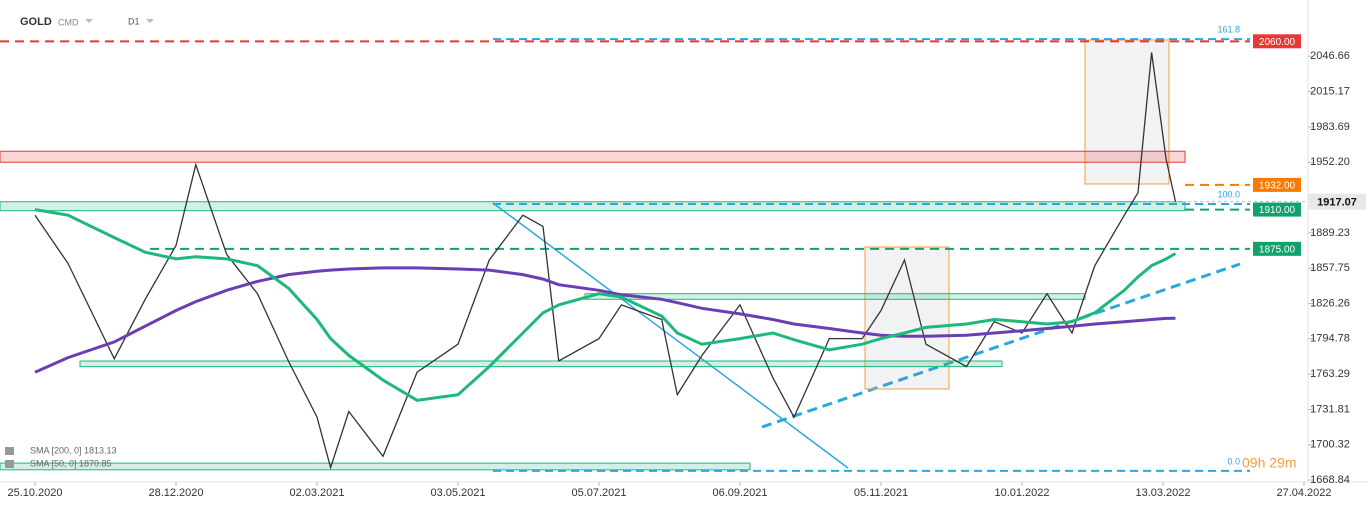 The height and width of the screenshot is (509, 1368). I want to click on pattern-box, so click(1127, 112).